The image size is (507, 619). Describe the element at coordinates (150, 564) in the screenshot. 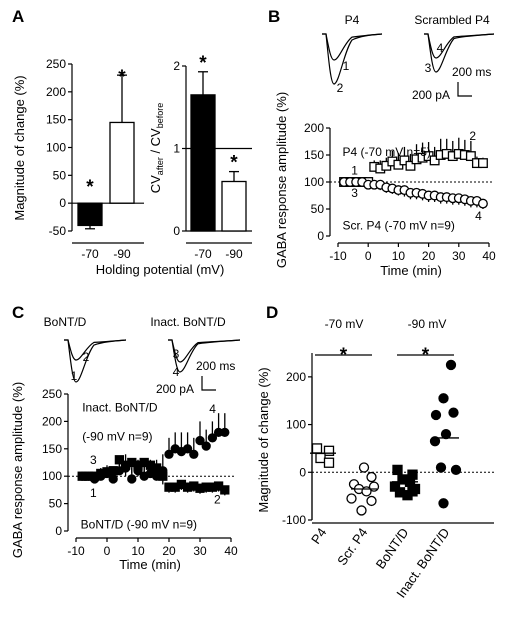

I see `c-x-label: Time (min)` at that location.